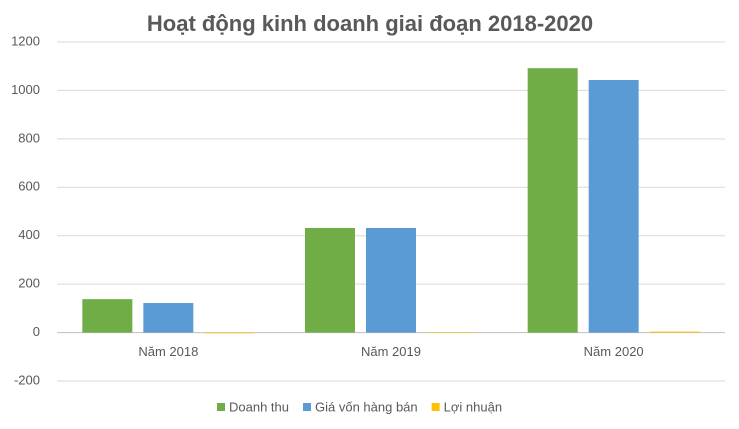  What do you see at coordinates (29, 186) in the screenshot?
I see `y-tick-label: 600` at bounding box center [29, 186].